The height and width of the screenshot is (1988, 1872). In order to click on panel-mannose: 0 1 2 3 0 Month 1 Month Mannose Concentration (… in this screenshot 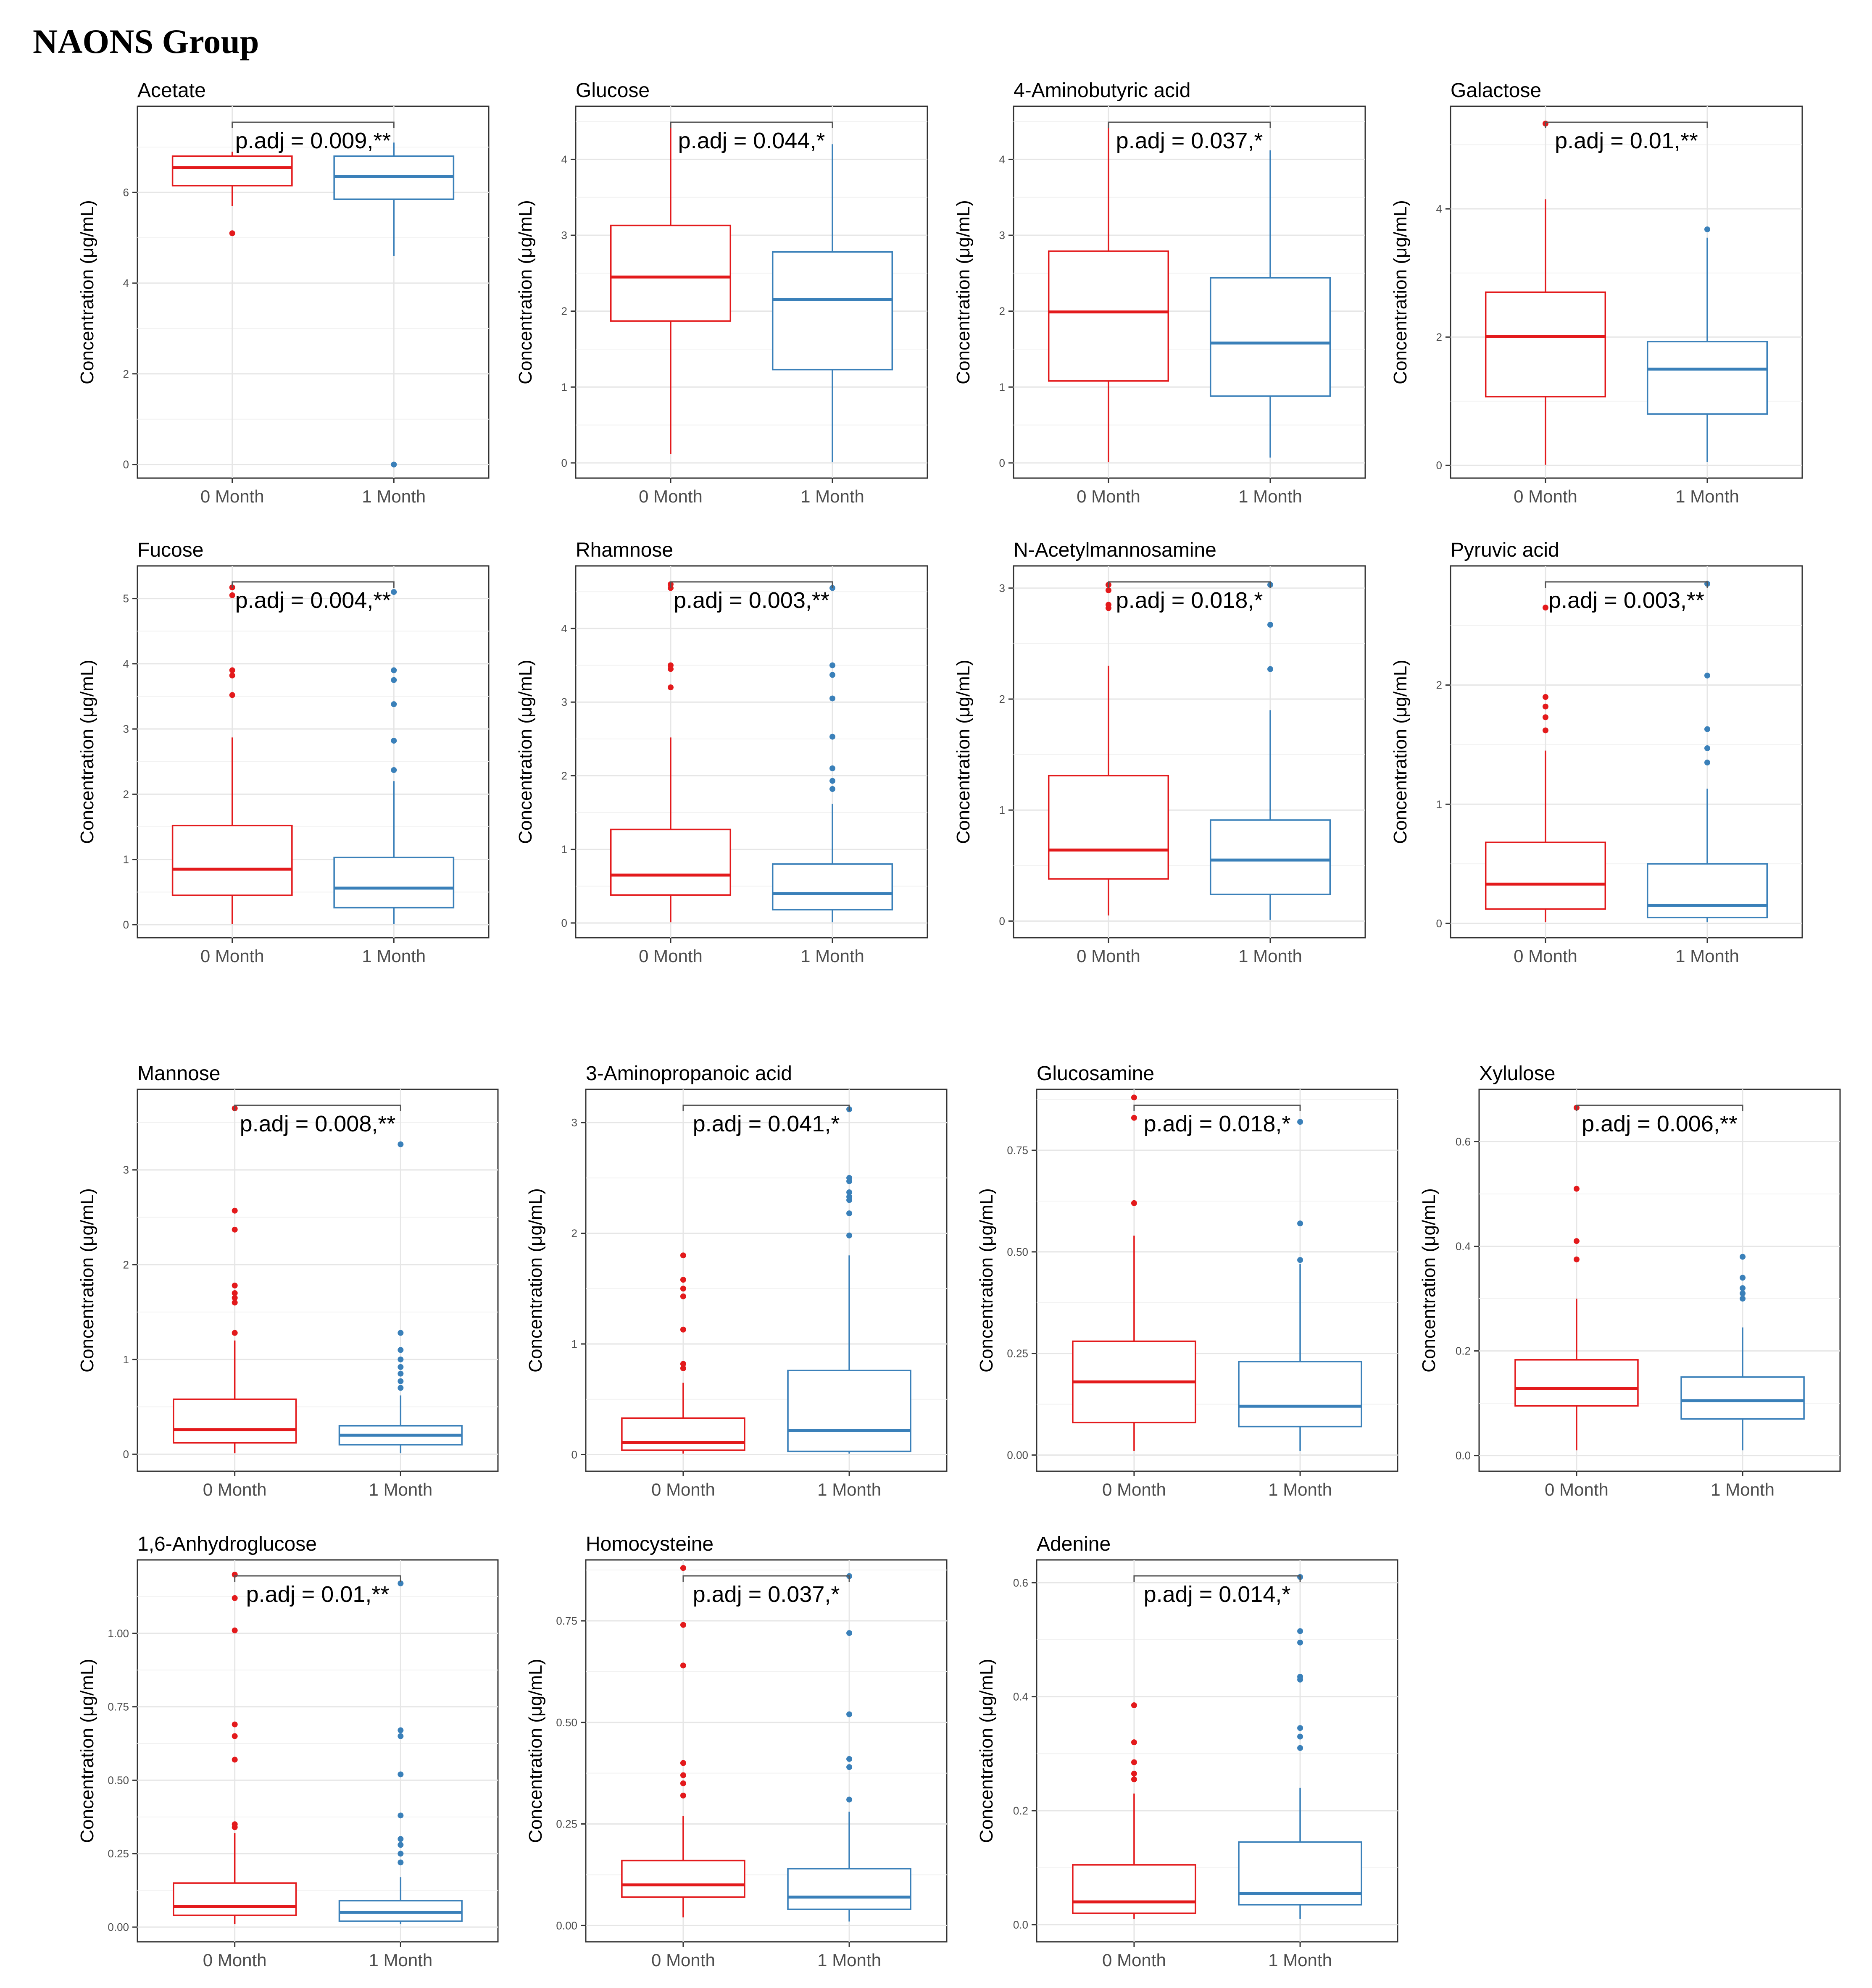, I will do `click(288, 1280)`.